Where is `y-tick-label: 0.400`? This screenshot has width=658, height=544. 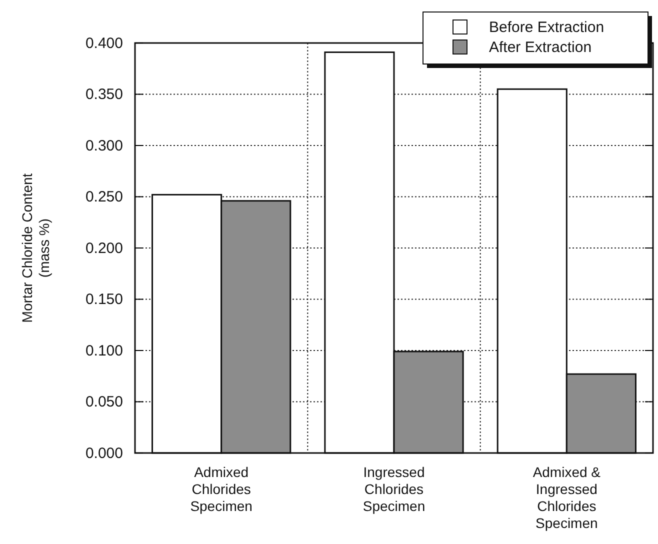 y-tick-label: 0.400 is located at coordinates (104, 43).